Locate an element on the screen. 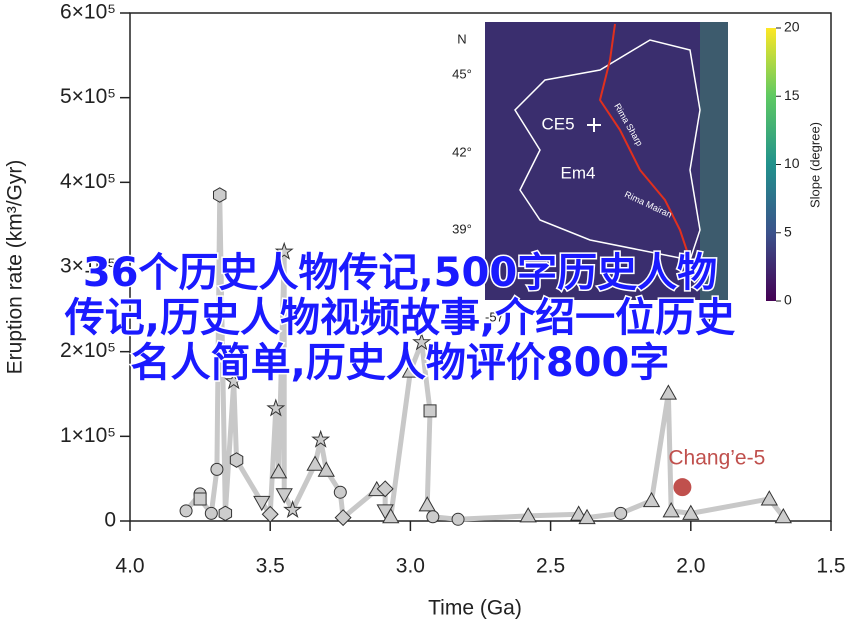 The image size is (849, 626). map-label: N is located at coordinates (461, 38).